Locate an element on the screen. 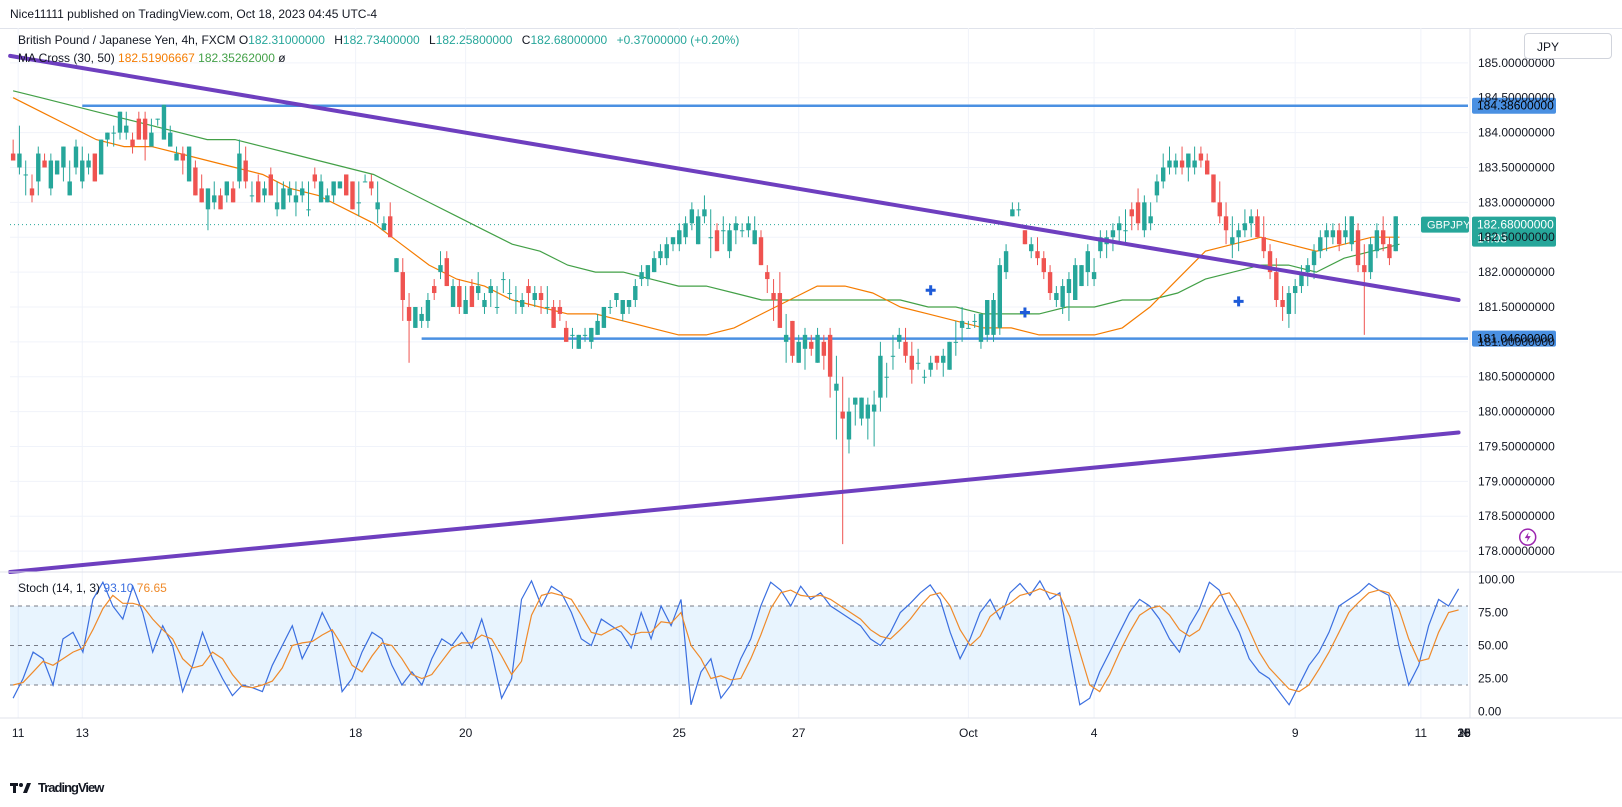 The image size is (1622, 807). y-tick-label: 180.50000000 is located at coordinates (1516, 377).